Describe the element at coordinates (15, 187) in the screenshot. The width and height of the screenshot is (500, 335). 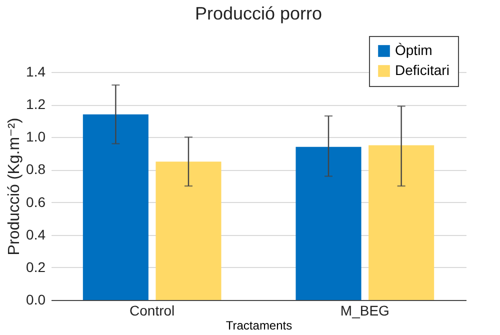
I see `y-axis-title: Producció (Kg.m⁻²)` at that location.